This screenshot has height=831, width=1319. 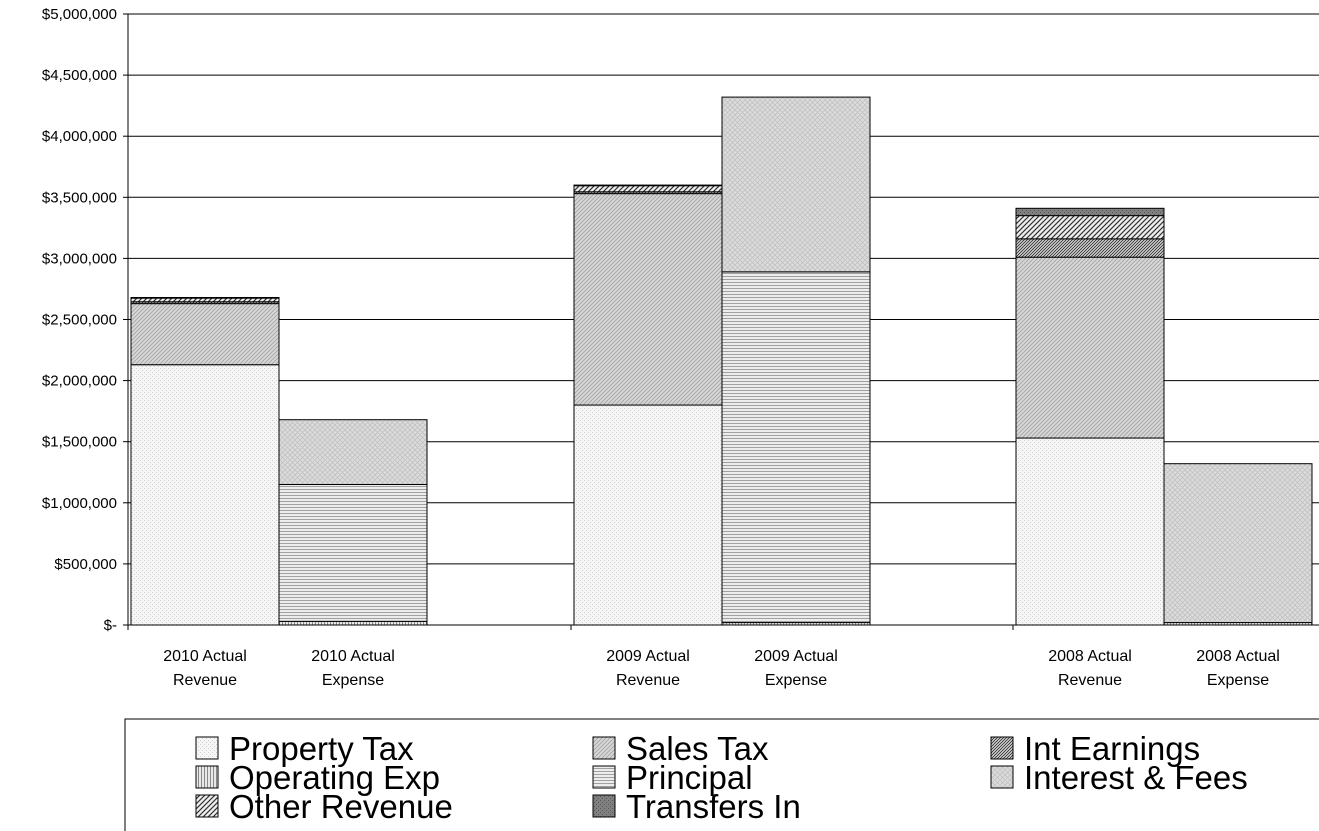 I want to click on y-tick-label: $2,500,000, so click(x=79, y=320).